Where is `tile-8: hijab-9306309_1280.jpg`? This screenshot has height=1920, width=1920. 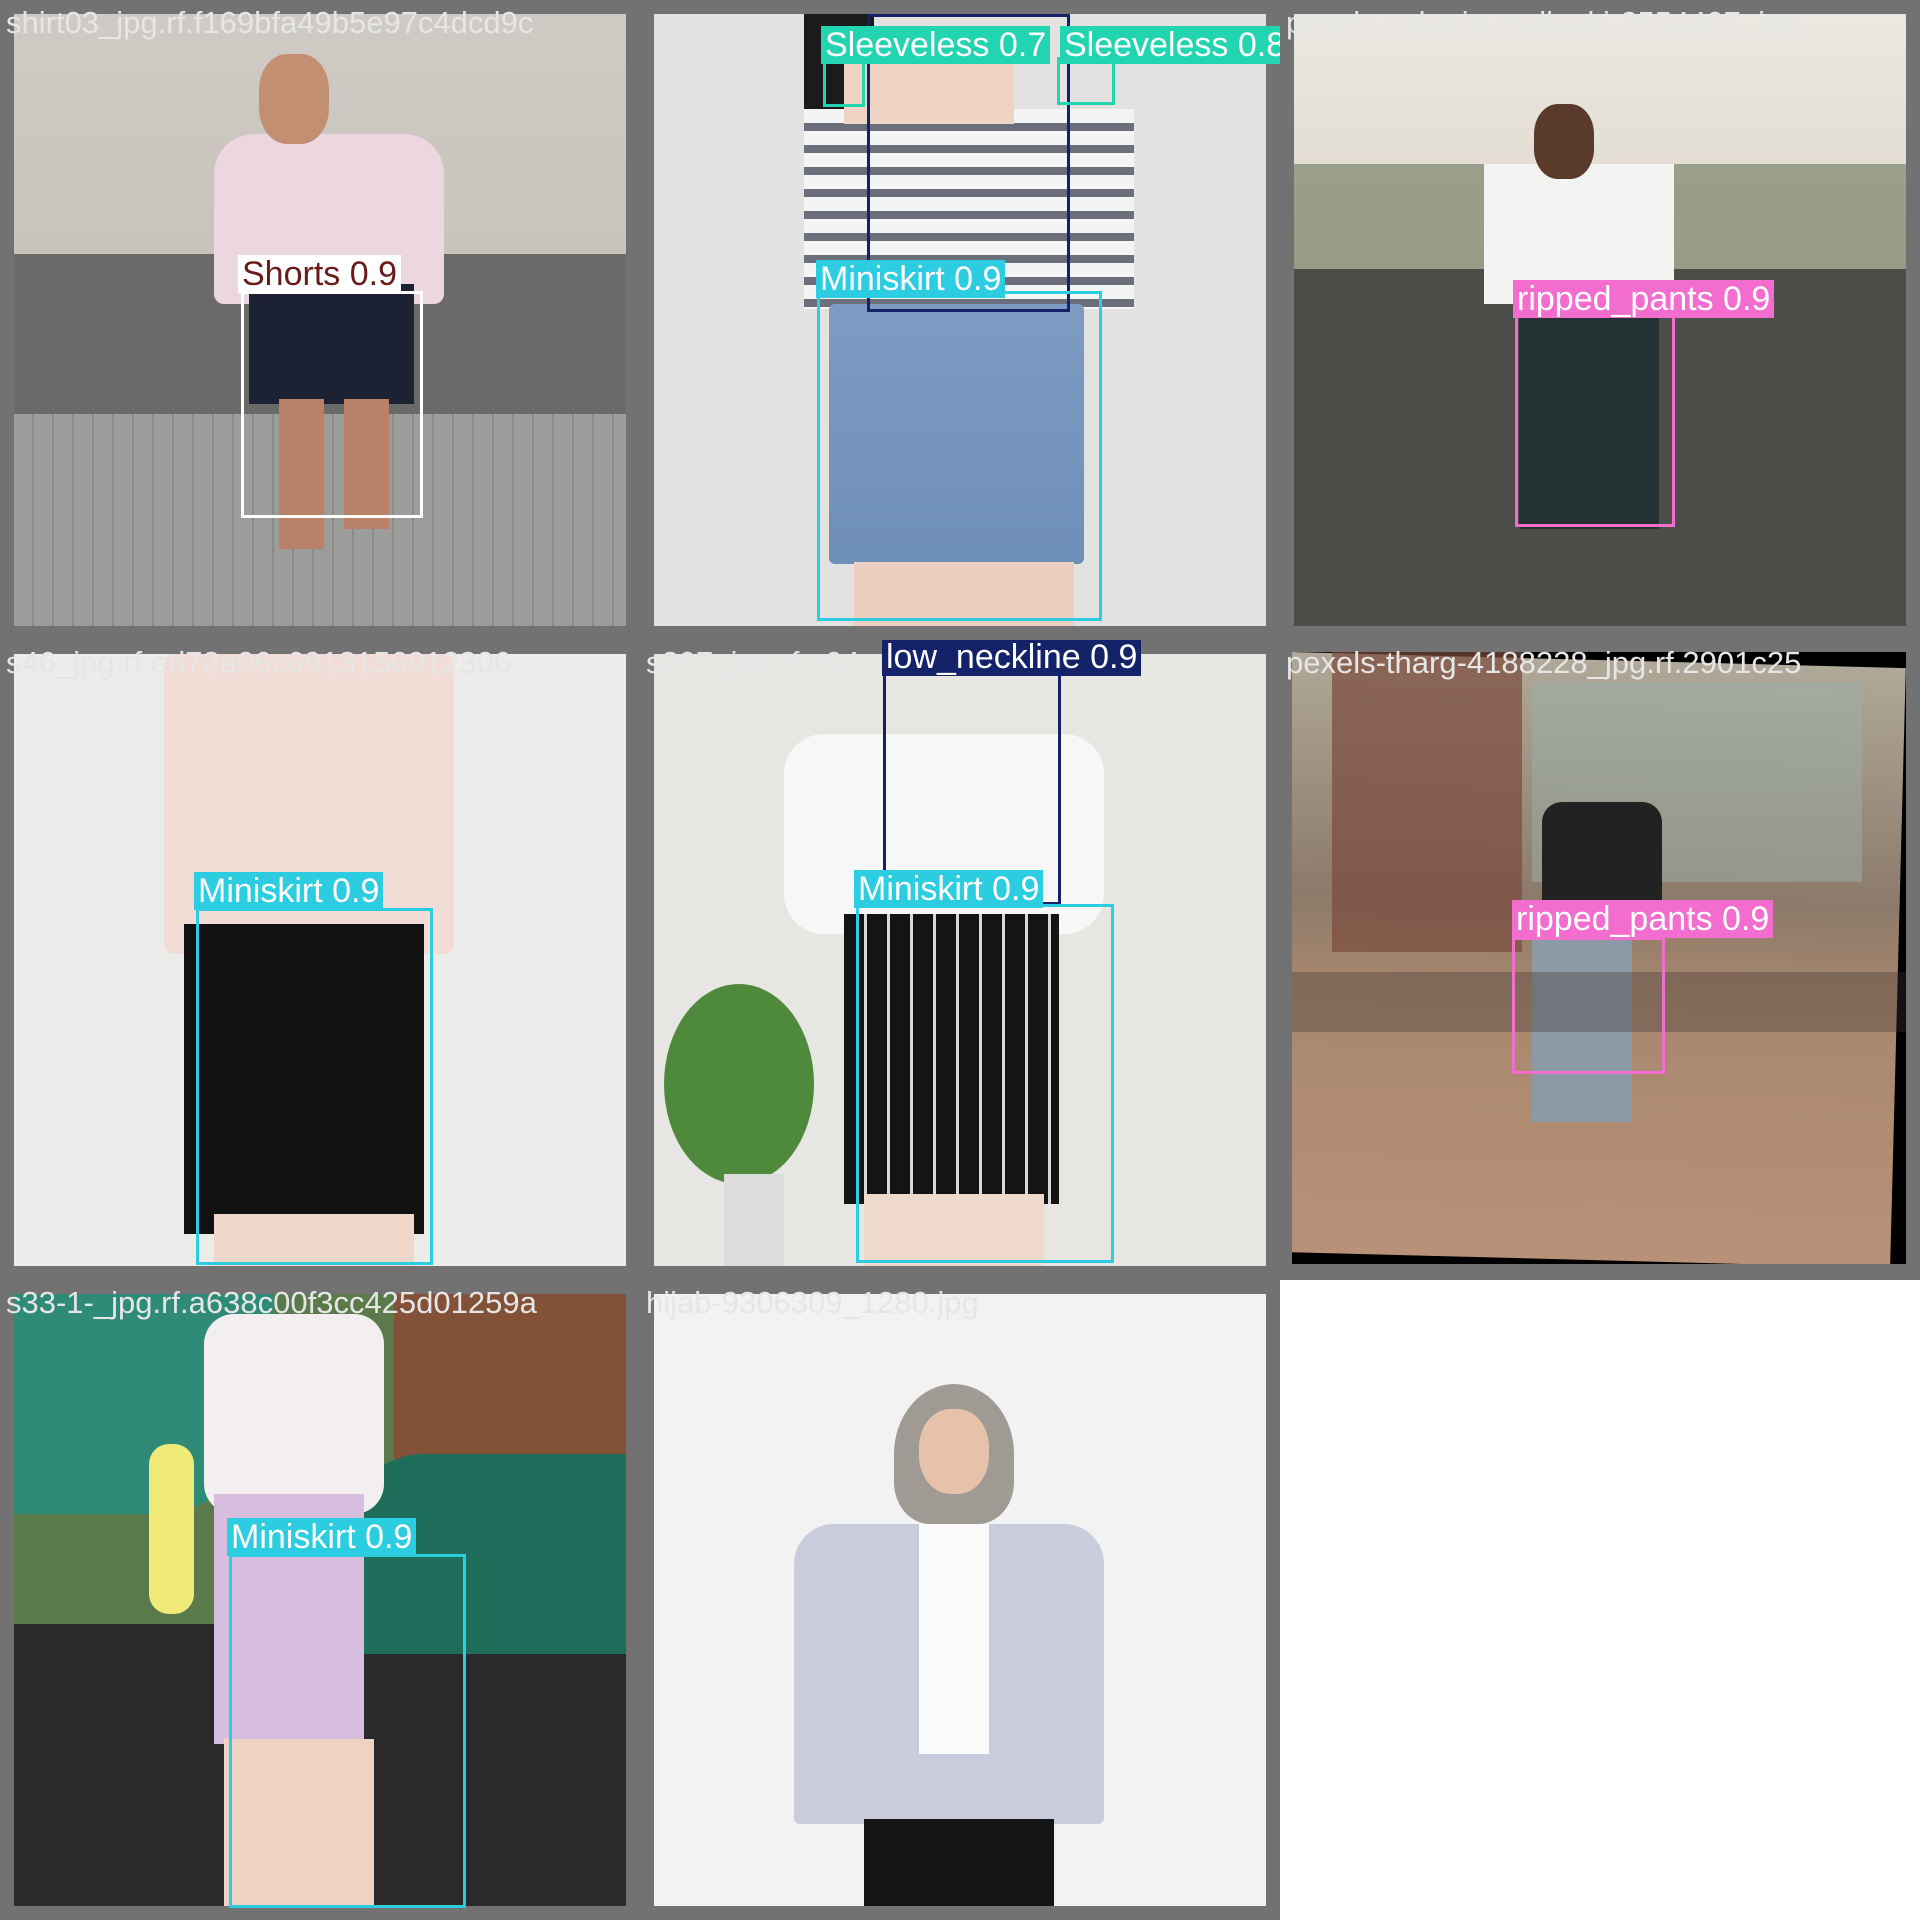
tile-8: hijab-9306309_1280.jpg is located at coordinates (960, 1600).